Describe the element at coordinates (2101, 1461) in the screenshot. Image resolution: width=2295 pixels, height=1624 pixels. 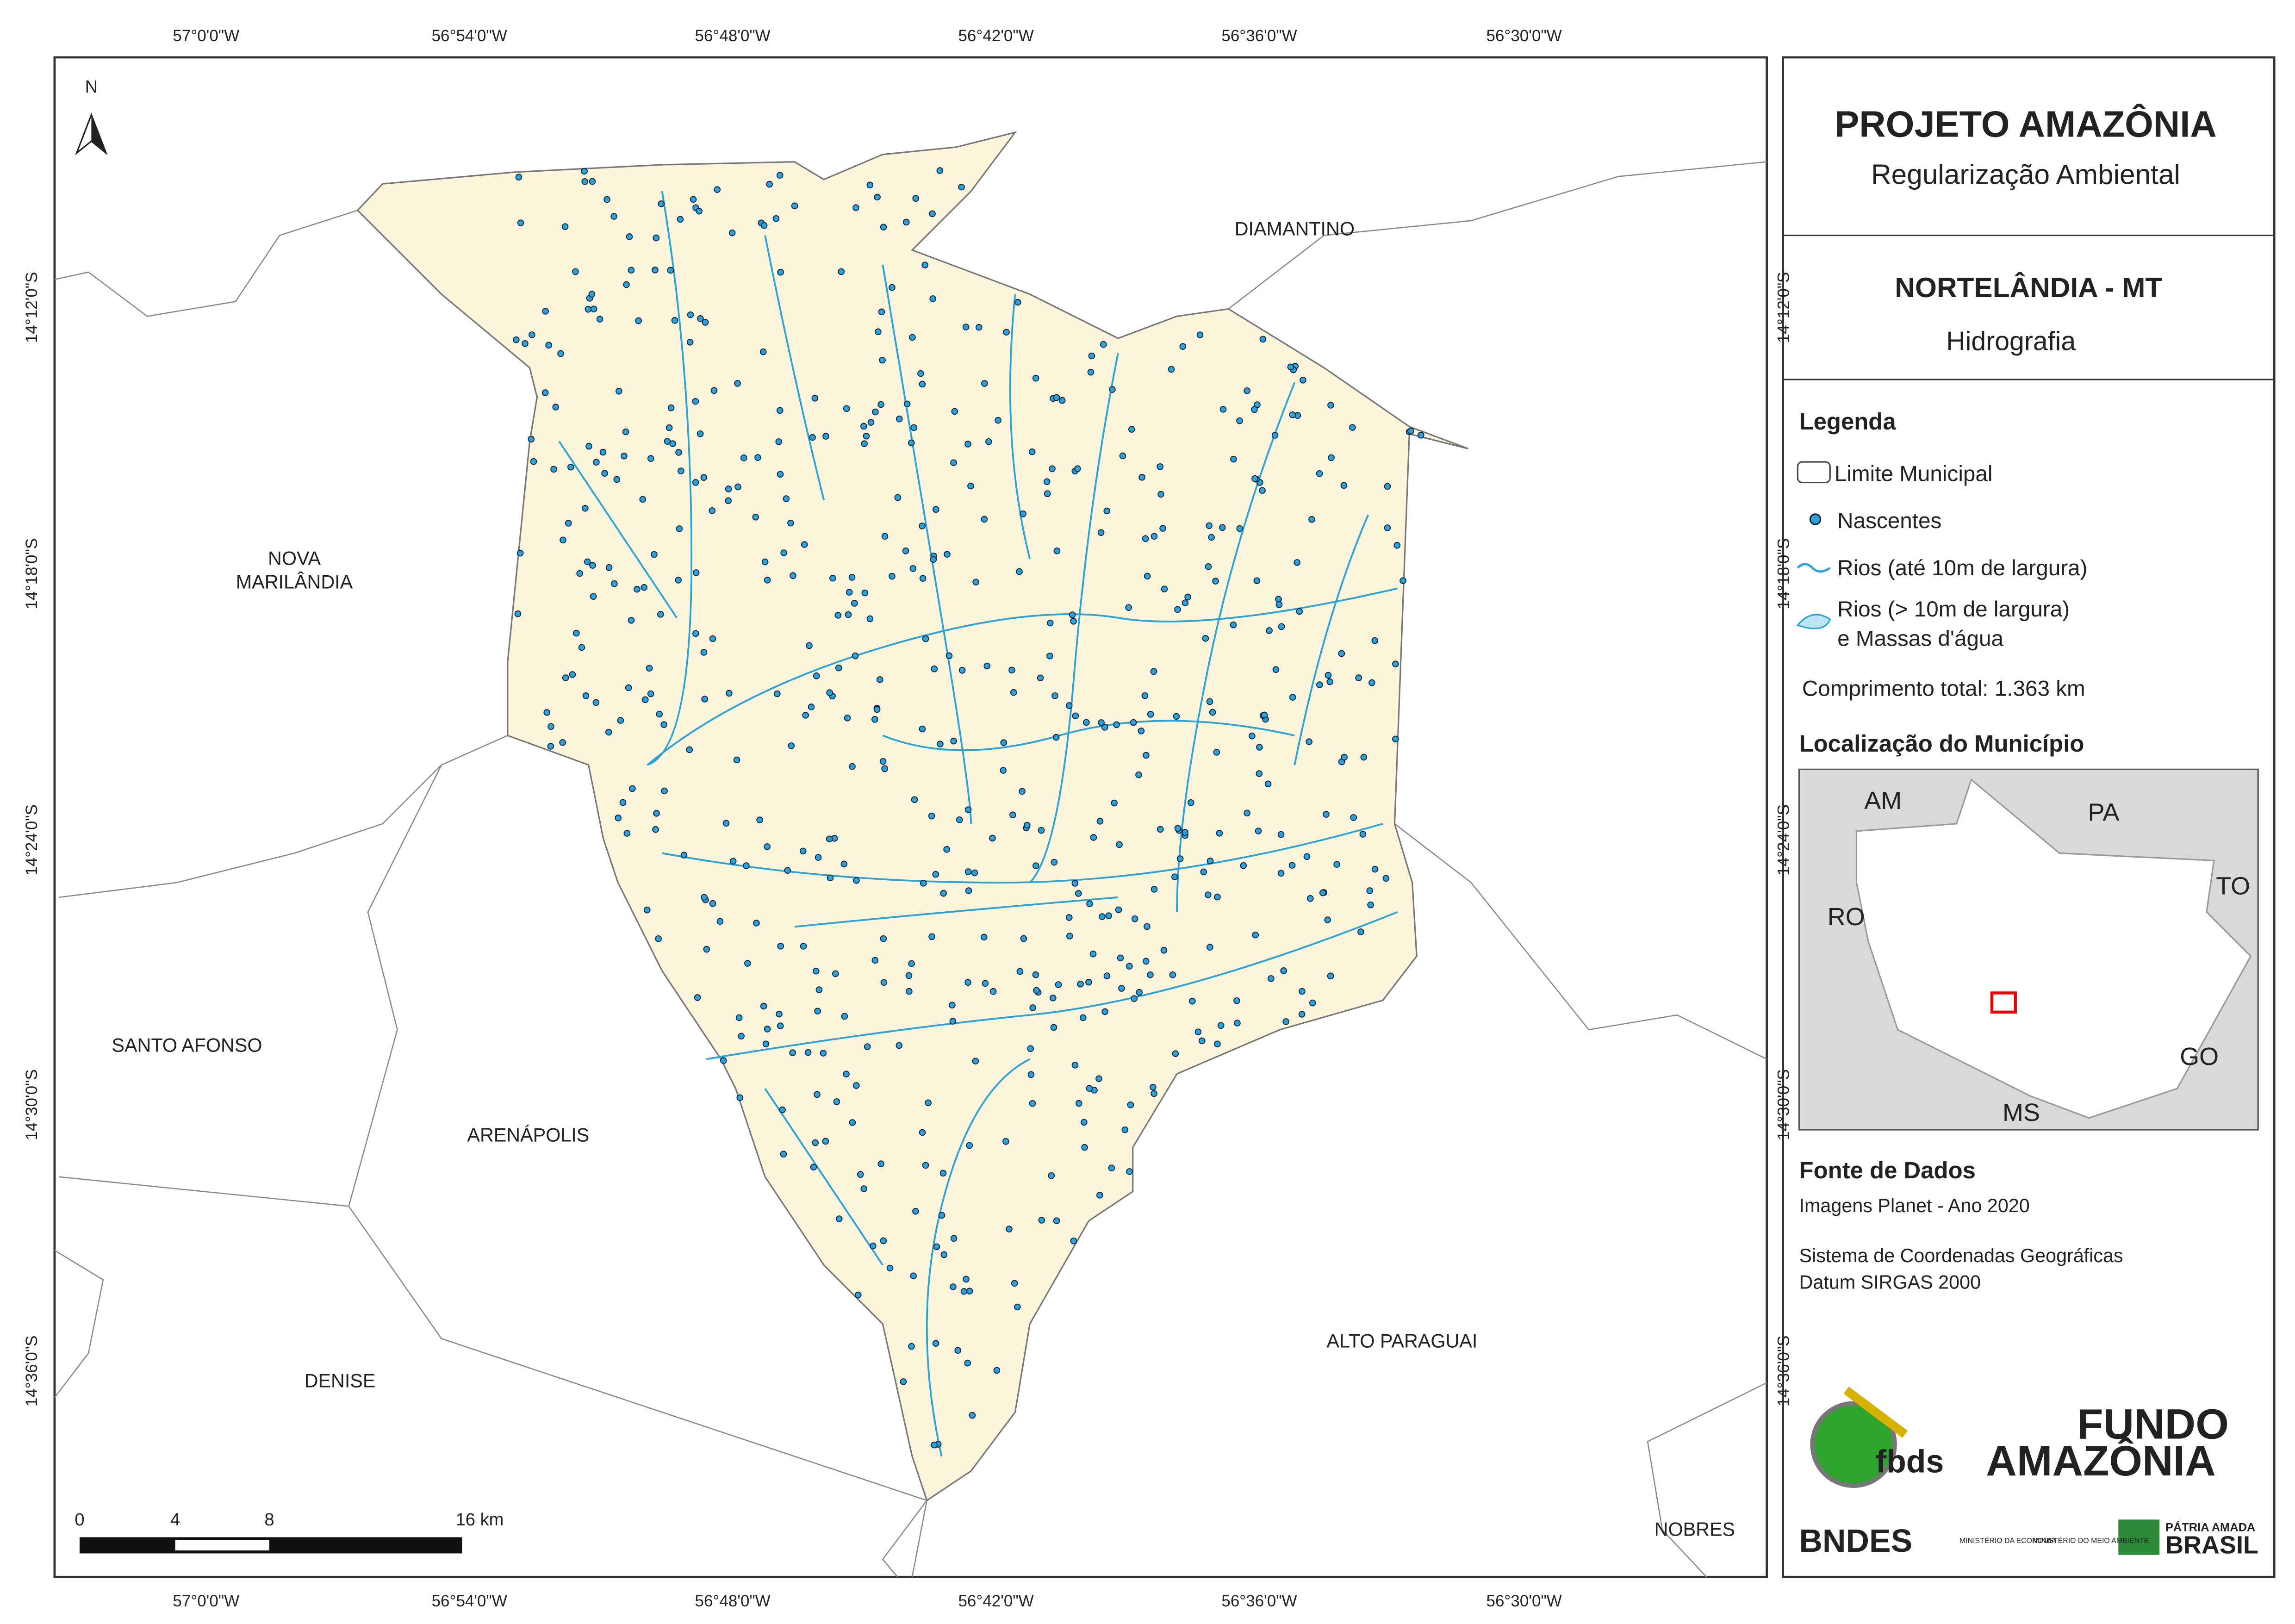
I see `logo-amazonia: AMAZÔNIA` at that location.